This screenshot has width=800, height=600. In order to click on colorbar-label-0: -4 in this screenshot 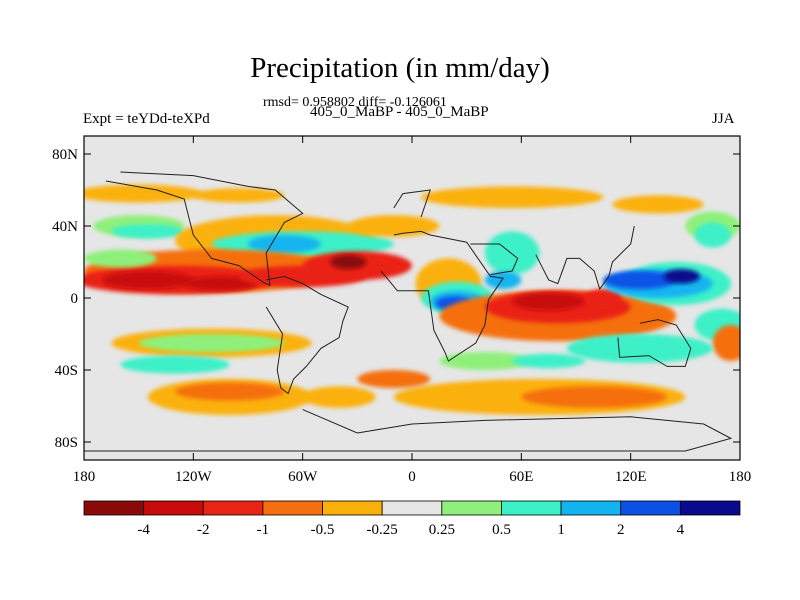, I will do `click(143, 530)`.